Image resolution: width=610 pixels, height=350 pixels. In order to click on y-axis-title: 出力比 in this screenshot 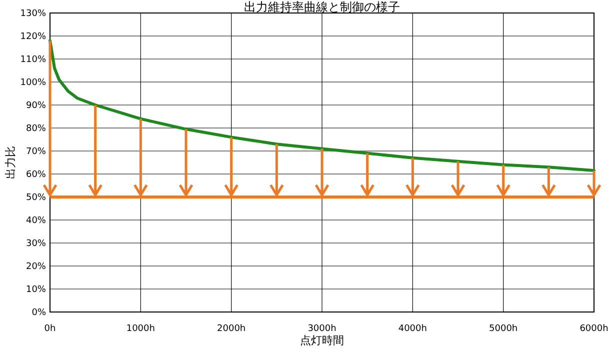, I will do `click(10, 162)`.